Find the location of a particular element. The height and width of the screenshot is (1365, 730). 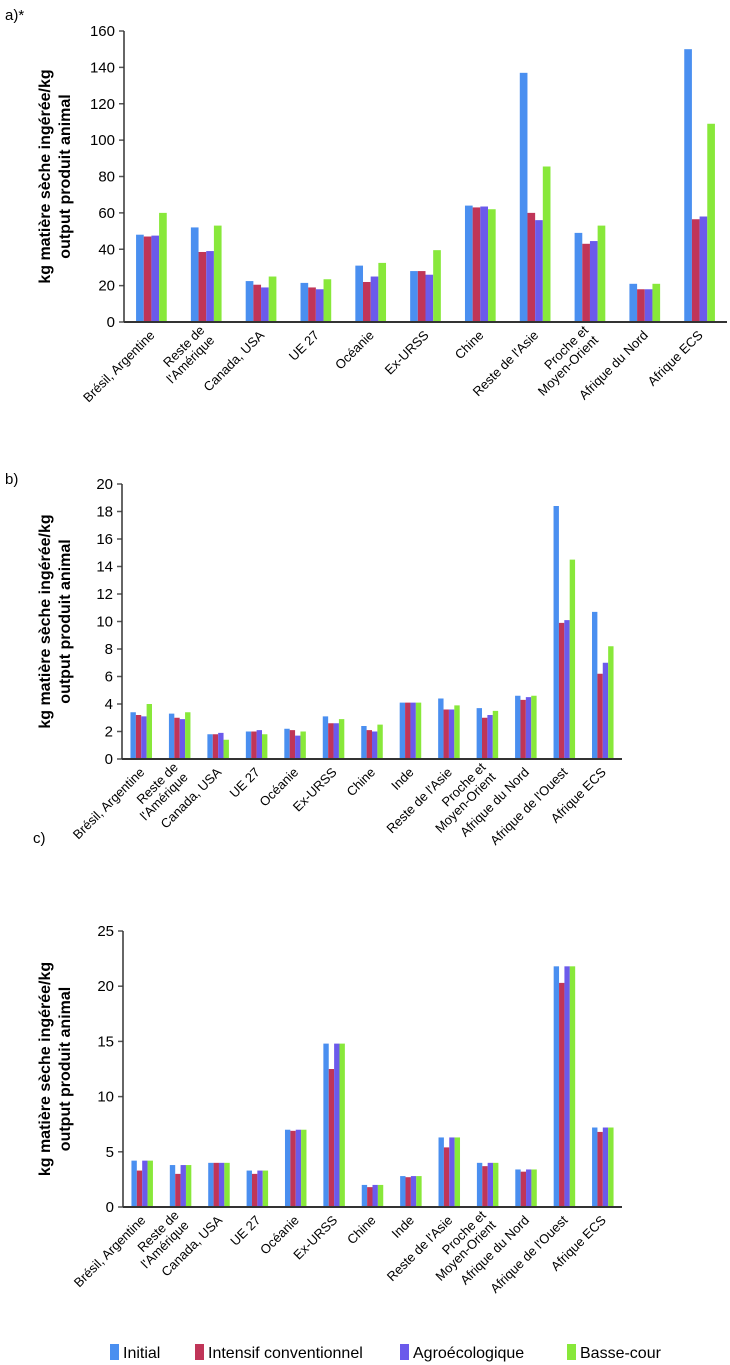

y-tick-label: 20 is located at coordinates (105, 986).